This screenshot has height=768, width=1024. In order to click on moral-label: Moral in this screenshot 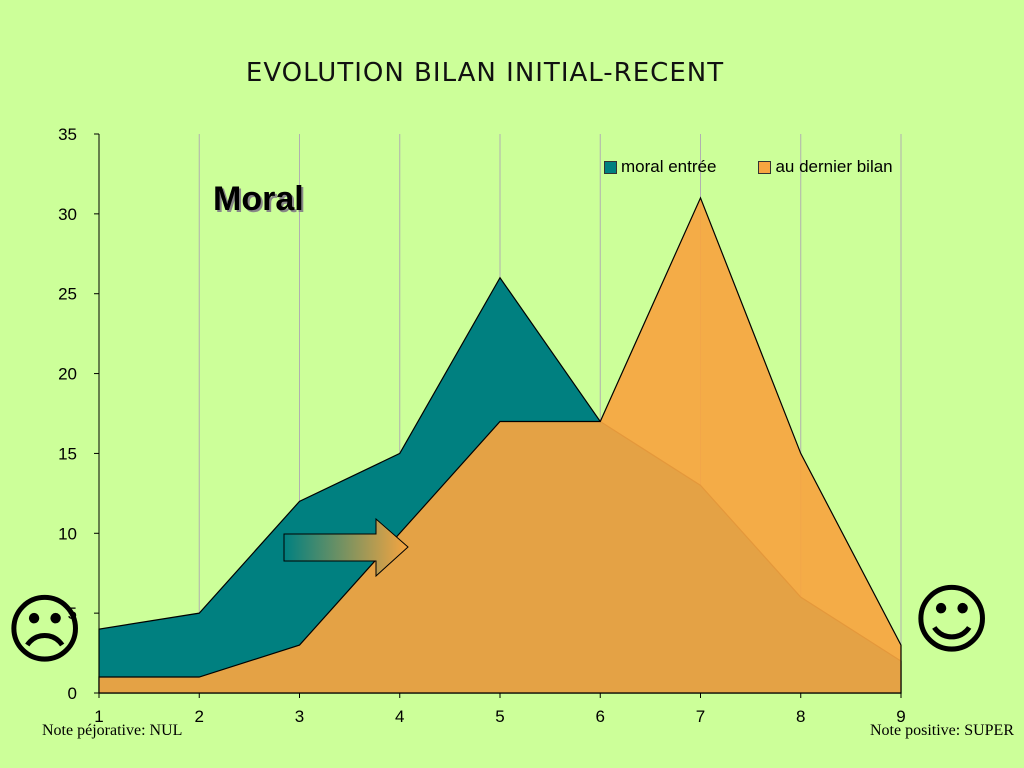, I will do `click(258, 199)`.